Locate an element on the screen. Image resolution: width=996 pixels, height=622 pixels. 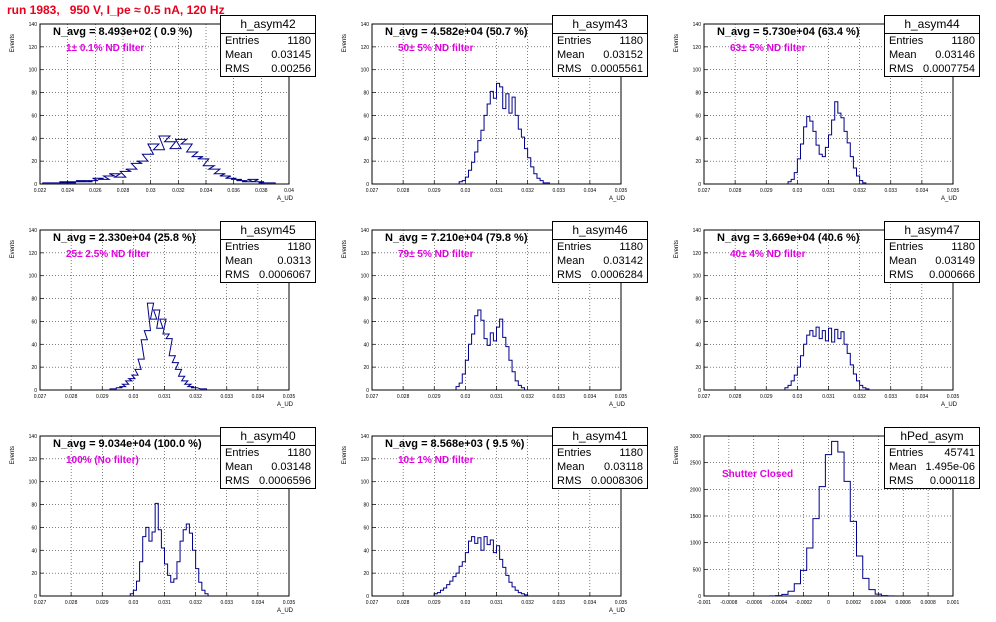
filter-label: 100% (No filter) is located at coordinates (102, 460).